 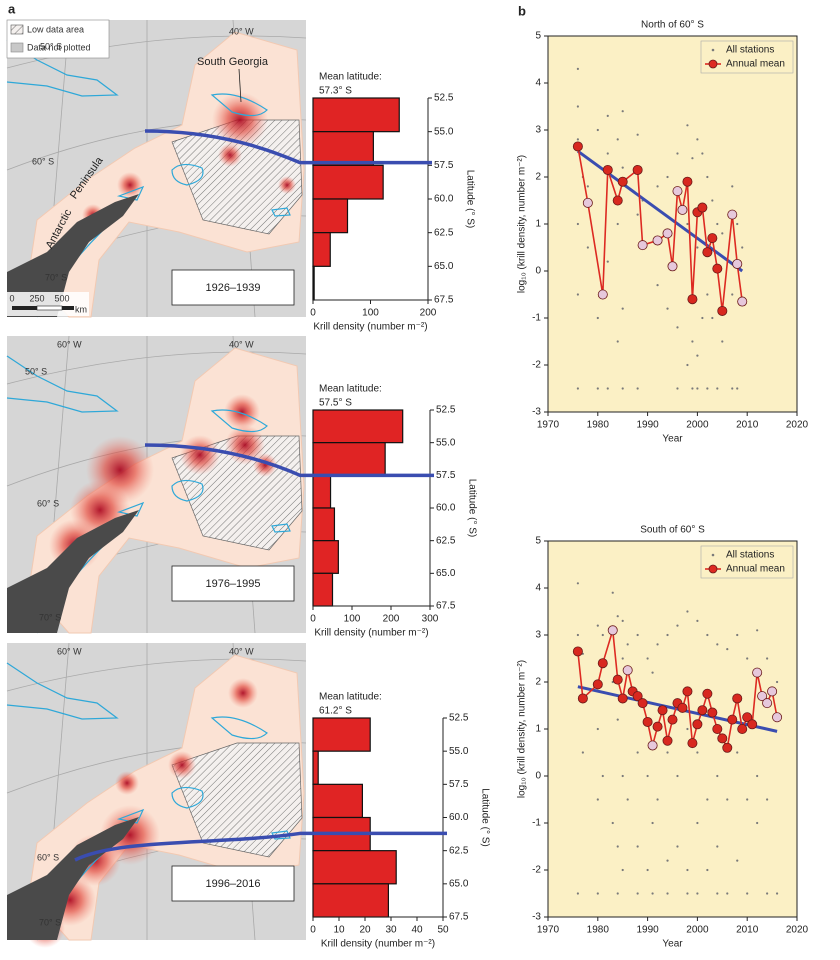 What do you see at coordinates (370, 313) in the screenshot?
I see `x-tick-label: 100` at bounding box center [370, 313].